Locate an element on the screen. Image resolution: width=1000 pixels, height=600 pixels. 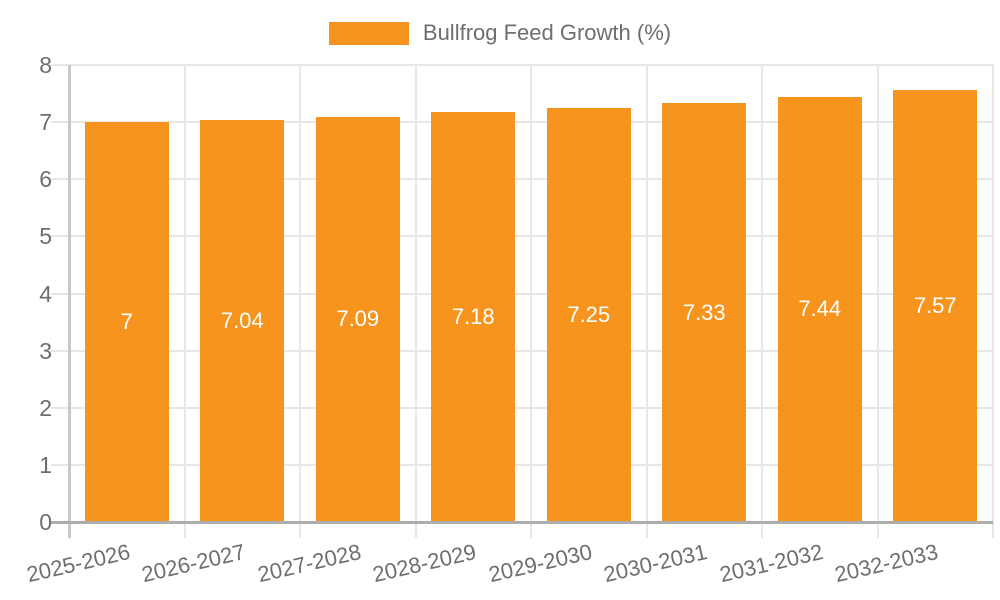
legend: Bullfrog Feed Growth (%) is located at coordinates (500, 33).